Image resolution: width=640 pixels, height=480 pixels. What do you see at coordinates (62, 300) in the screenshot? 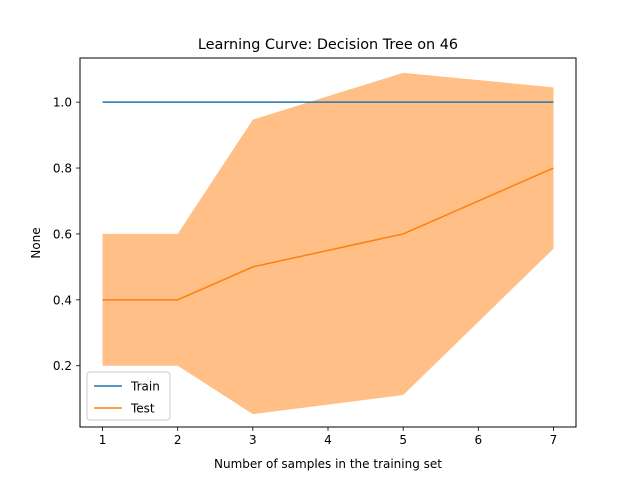
I see `y-tick-label: 0.4` at bounding box center [62, 300].